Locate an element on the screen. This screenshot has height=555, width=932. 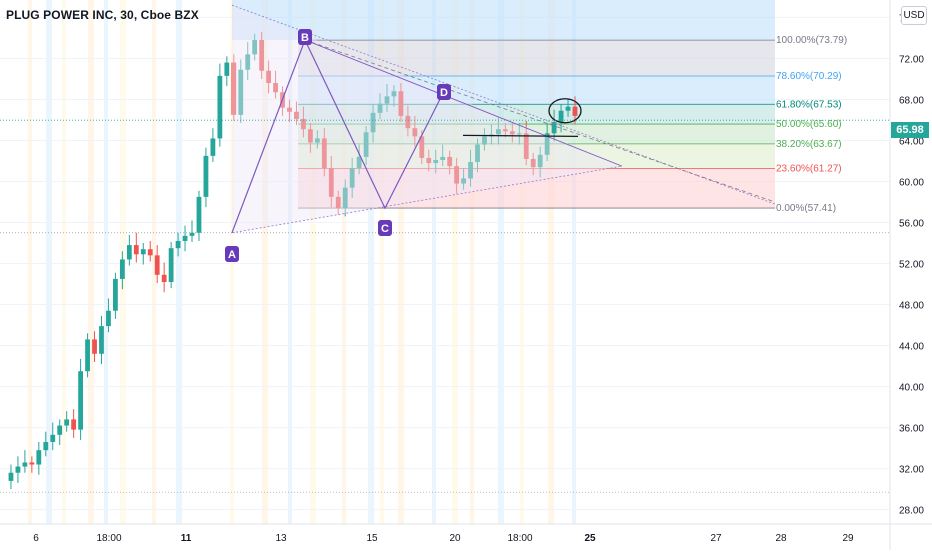
fib-level-label: 23.60%(61.27) is located at coordinates (809, 168).